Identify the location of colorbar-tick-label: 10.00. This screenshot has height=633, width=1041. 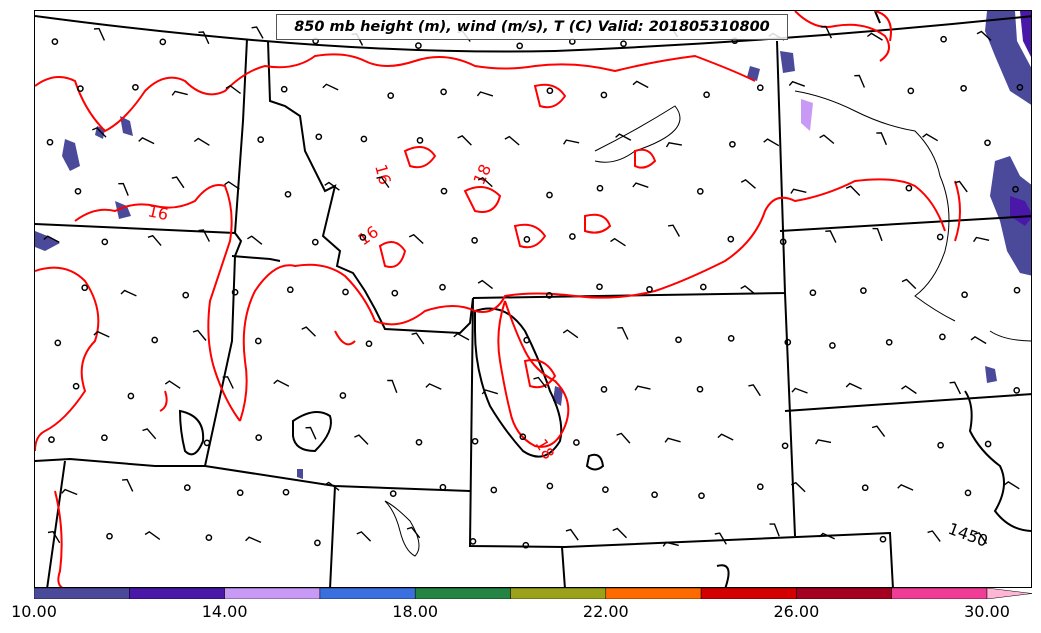
(34, 611).